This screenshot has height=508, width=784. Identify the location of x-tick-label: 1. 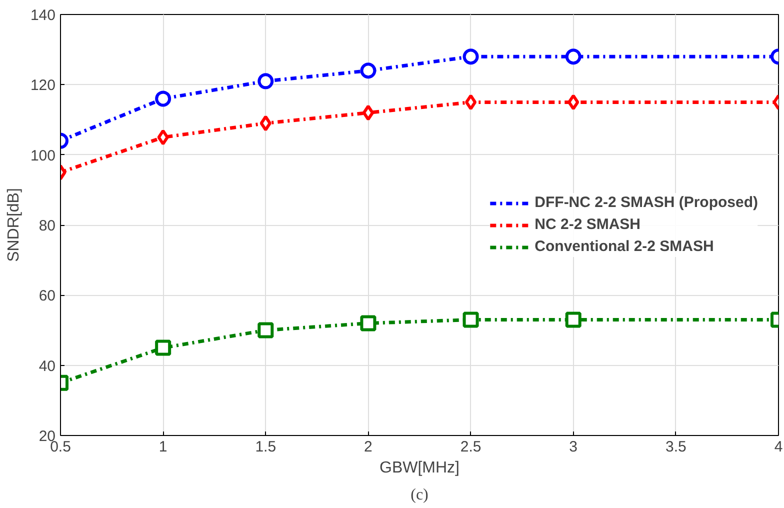
(163, 447).